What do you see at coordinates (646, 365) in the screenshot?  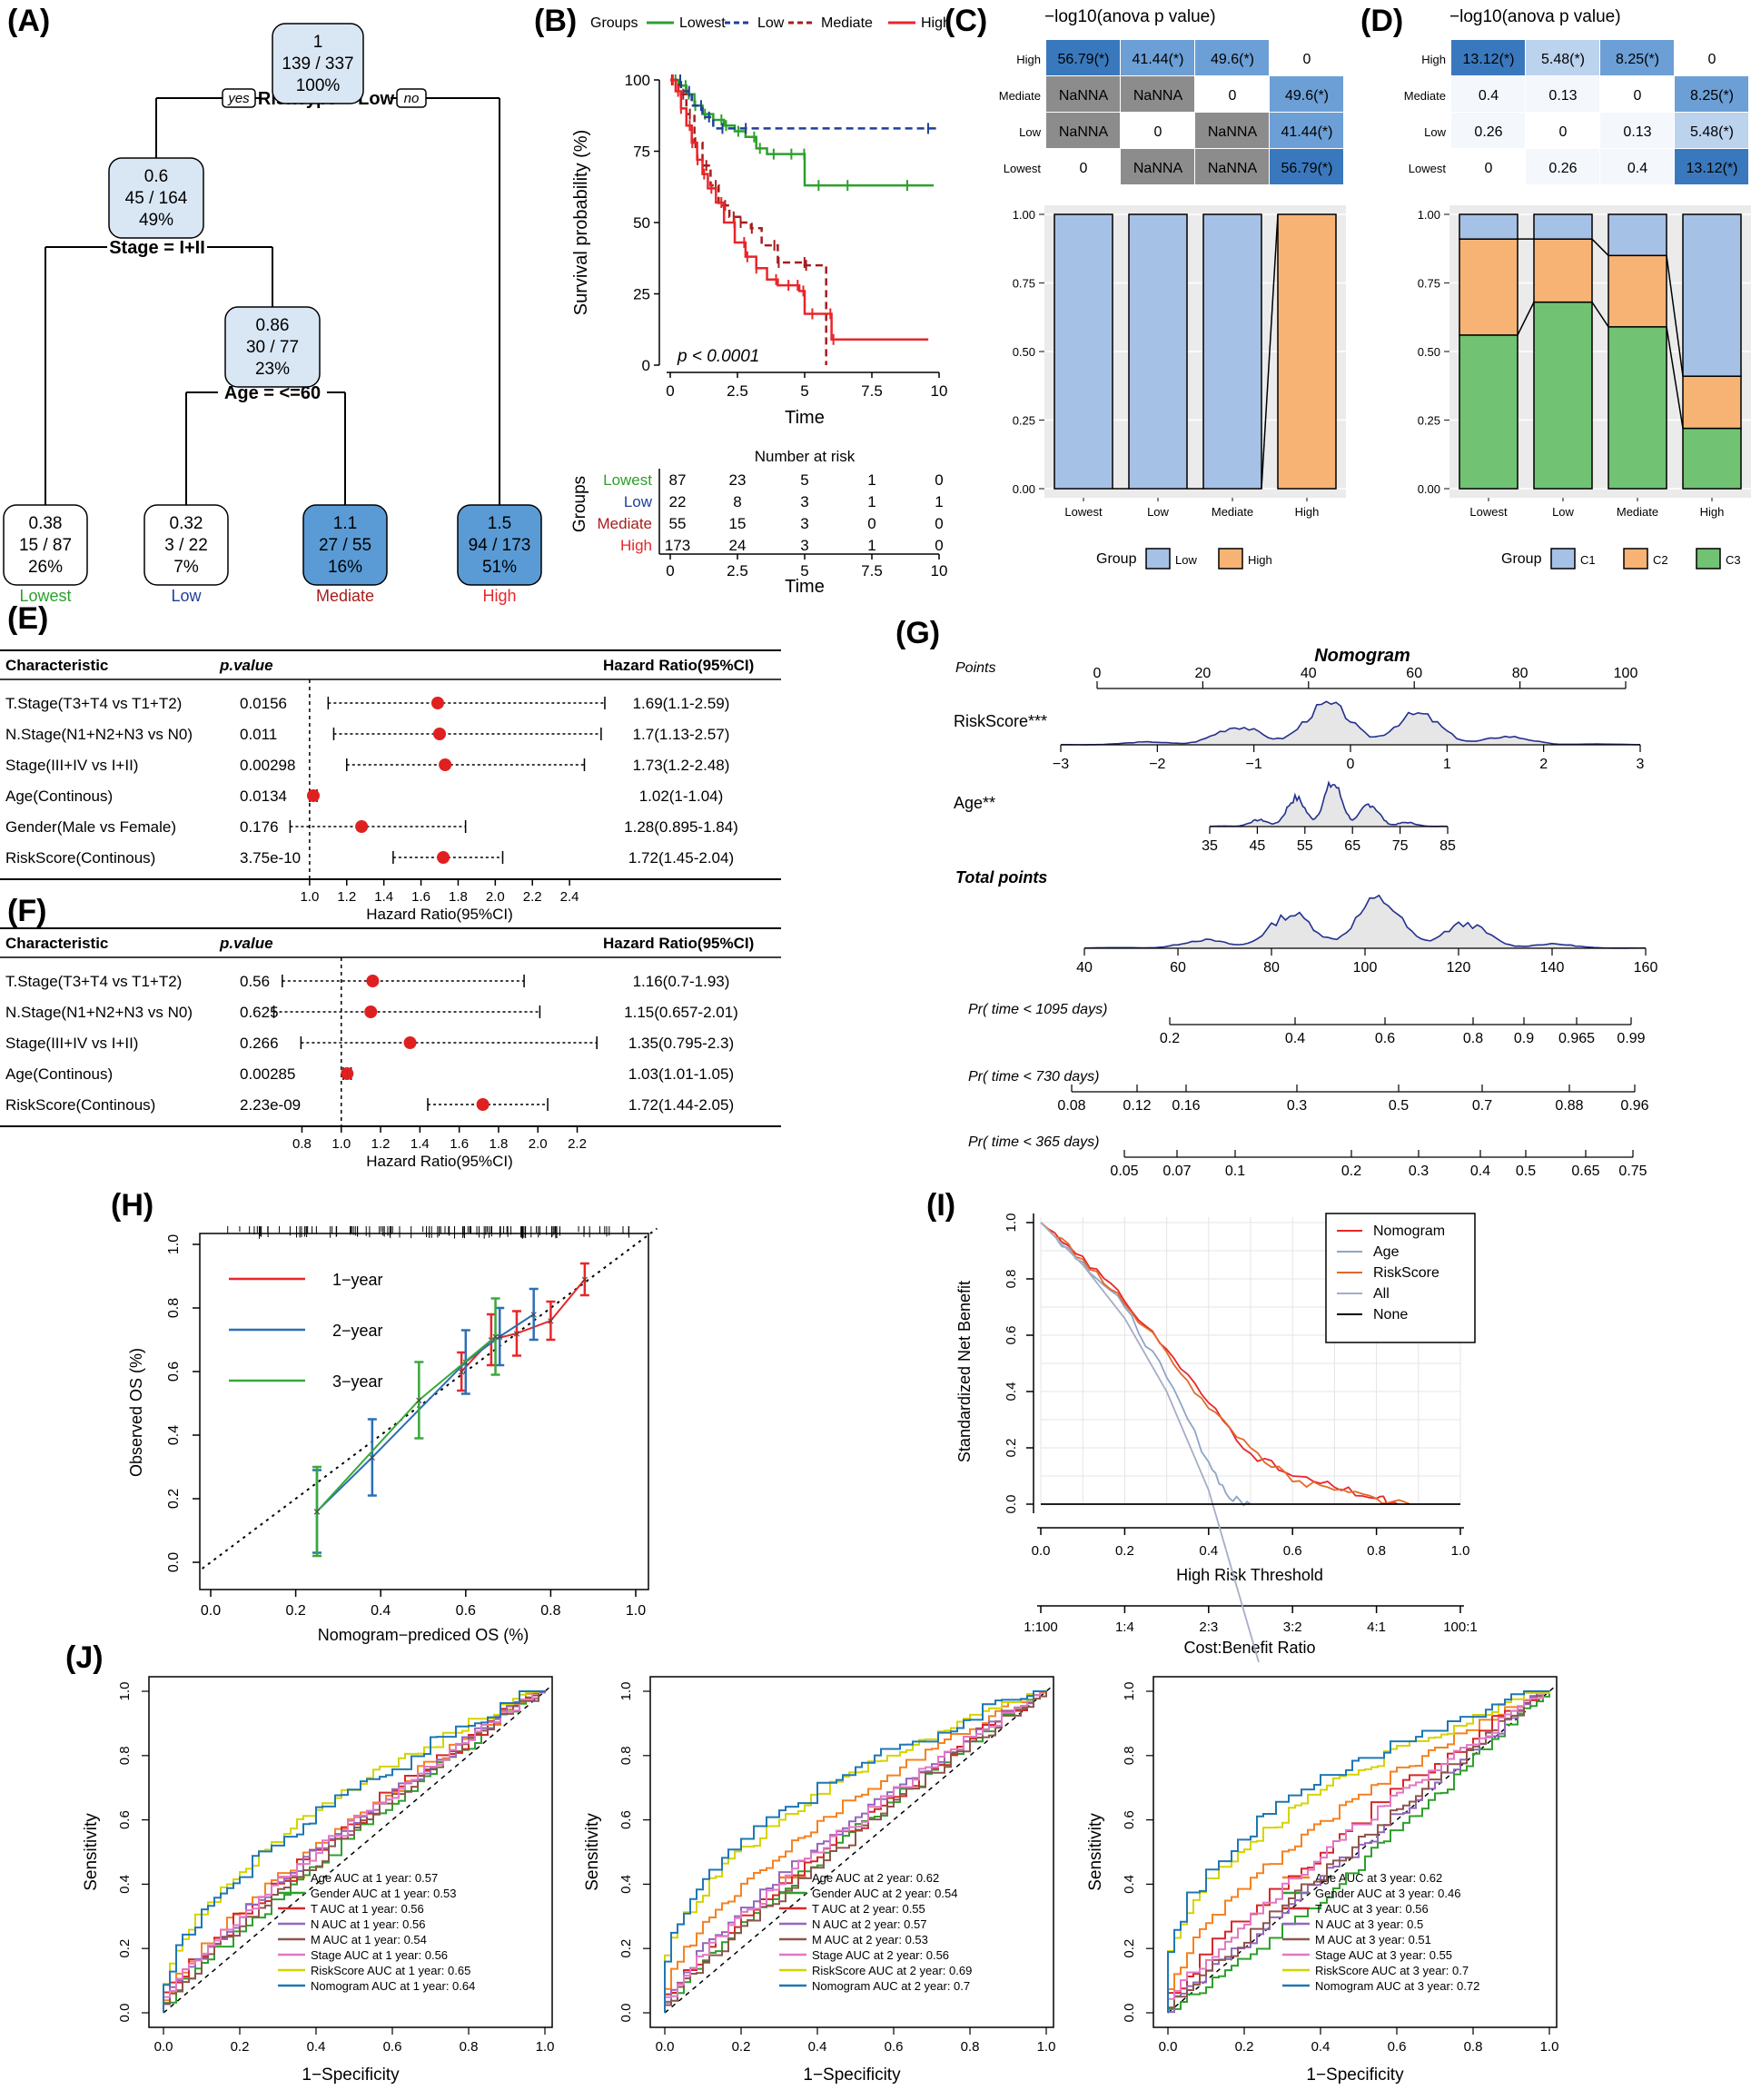 I see `km-ytick-label: 0` at bounding box center [646, 365].